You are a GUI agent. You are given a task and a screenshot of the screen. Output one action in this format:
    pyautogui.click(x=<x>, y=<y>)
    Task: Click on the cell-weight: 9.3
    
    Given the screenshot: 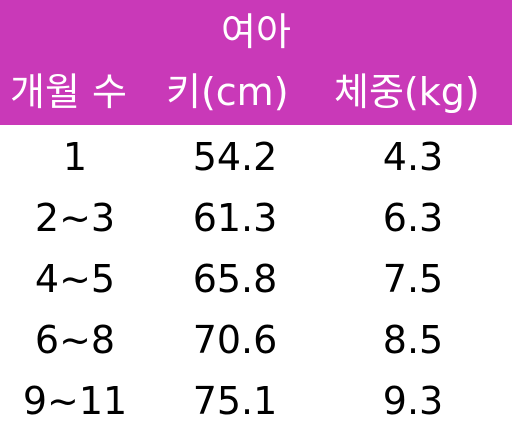 What is the action you would take?
    pyautogui.click(x=413, y=401)
    